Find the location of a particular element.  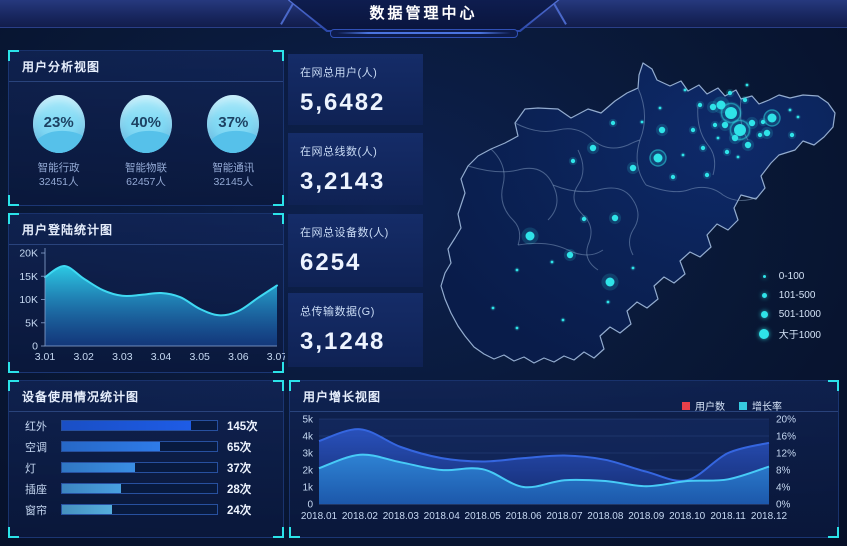

bar-value: 37次 is located at coordinates (239, 468).